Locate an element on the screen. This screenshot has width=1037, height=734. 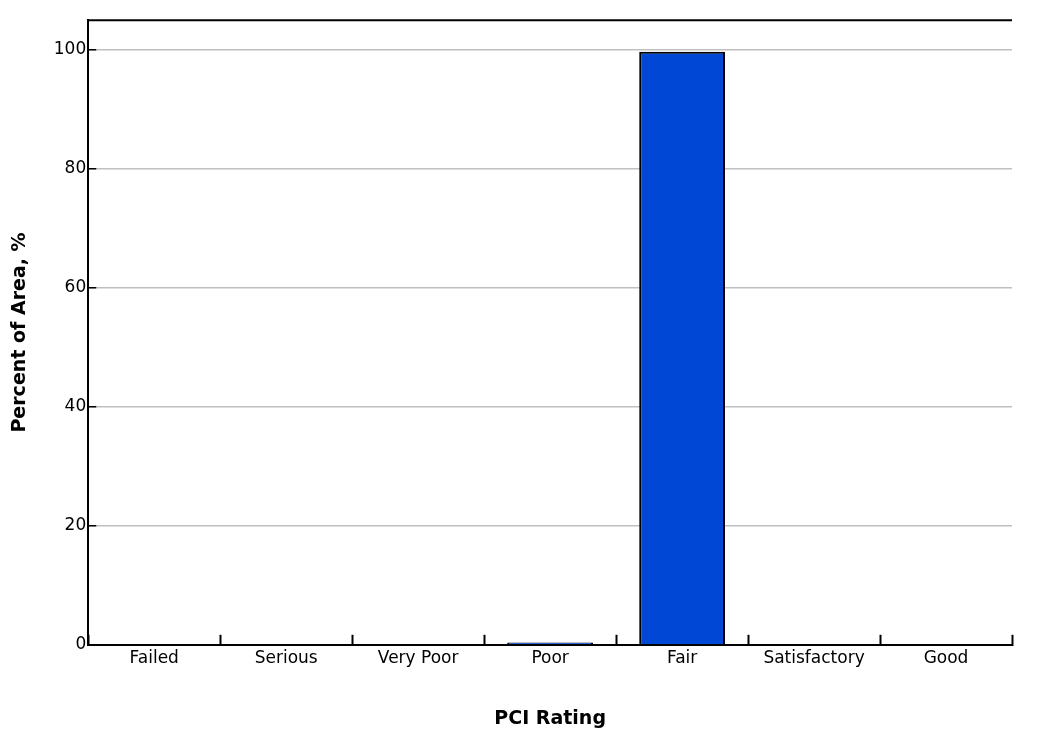
y-axis-title: Percent of Area, % is located at coordinates (18, 332).